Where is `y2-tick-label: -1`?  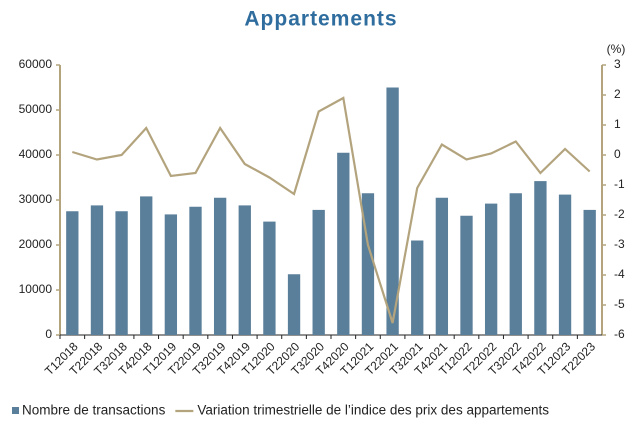
y2-tick-label: -1 is located at coordinates (619, 184).